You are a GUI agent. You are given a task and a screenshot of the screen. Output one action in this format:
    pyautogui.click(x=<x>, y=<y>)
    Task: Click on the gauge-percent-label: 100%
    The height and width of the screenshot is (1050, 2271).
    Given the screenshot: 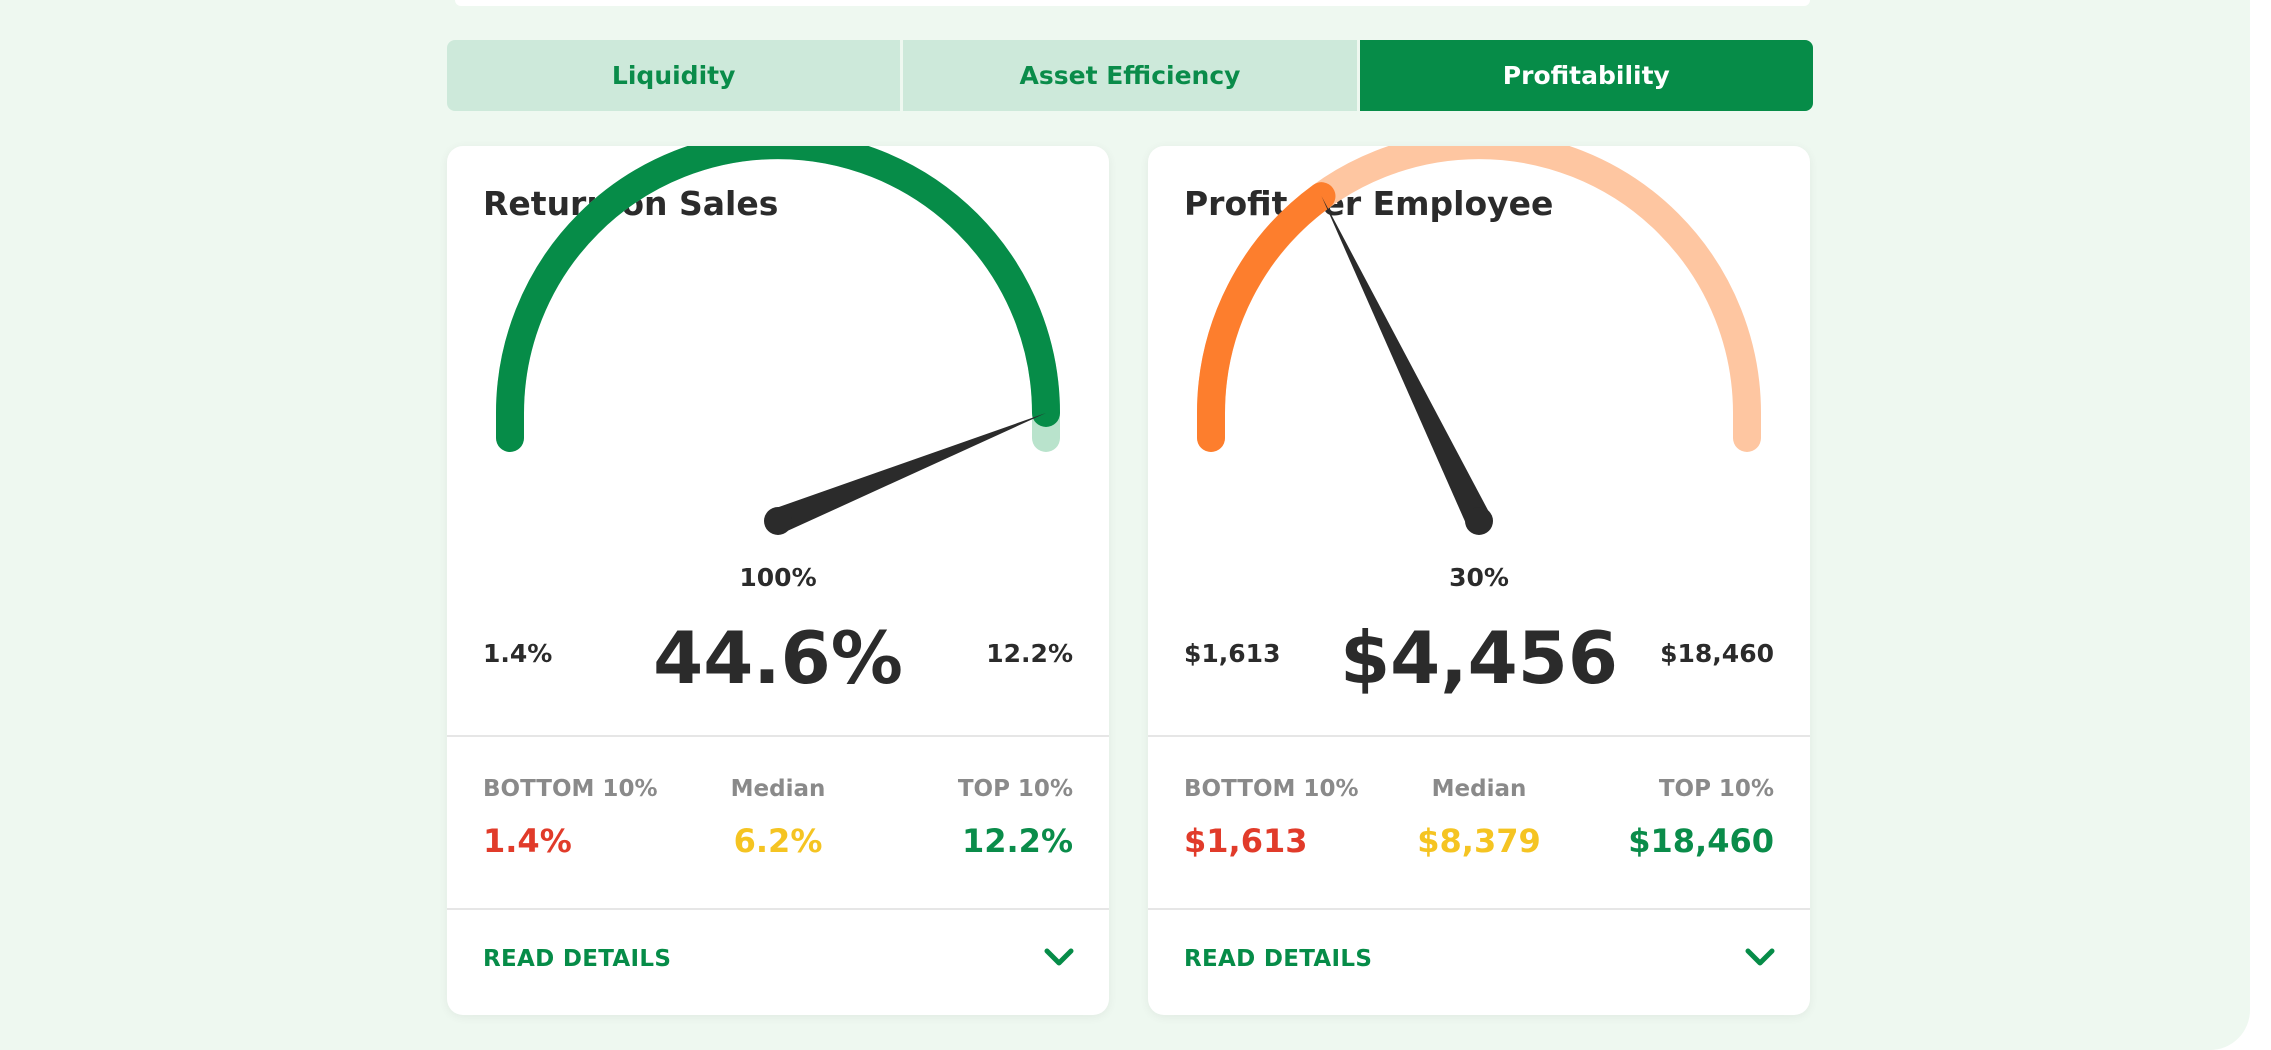 What is the action you would take?
    pyautogui.click(x=778, y=577)
    